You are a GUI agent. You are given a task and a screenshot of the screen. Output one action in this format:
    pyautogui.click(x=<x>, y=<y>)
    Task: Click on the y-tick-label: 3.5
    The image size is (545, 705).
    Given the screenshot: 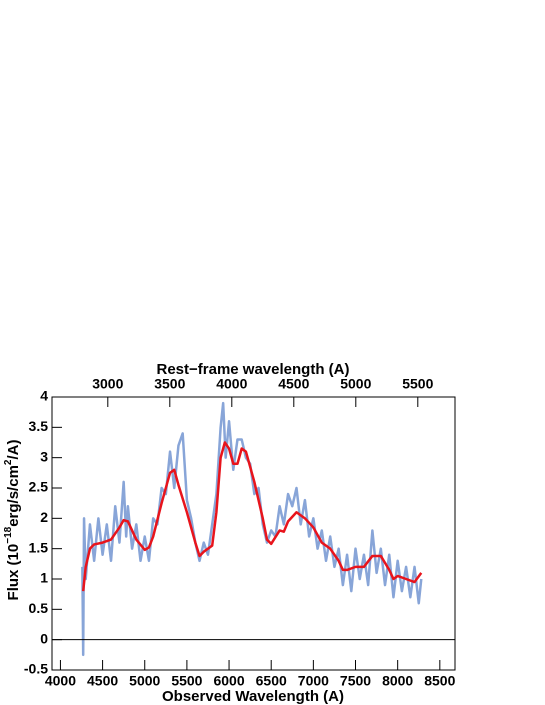 What is the action you would take?
    pyautogui.click(x=39, y=426)
    